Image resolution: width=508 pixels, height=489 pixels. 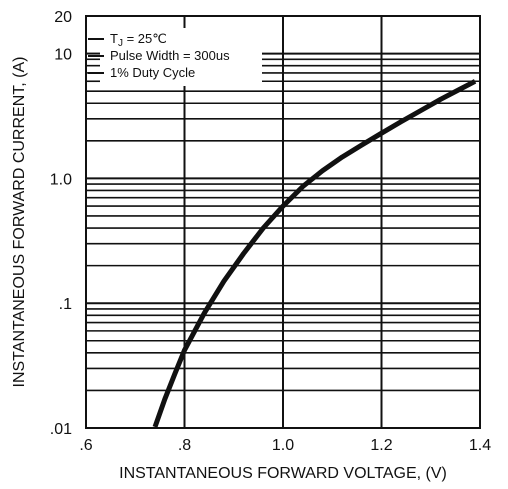 I want to click on legend-box, so click(x=181, y=57).